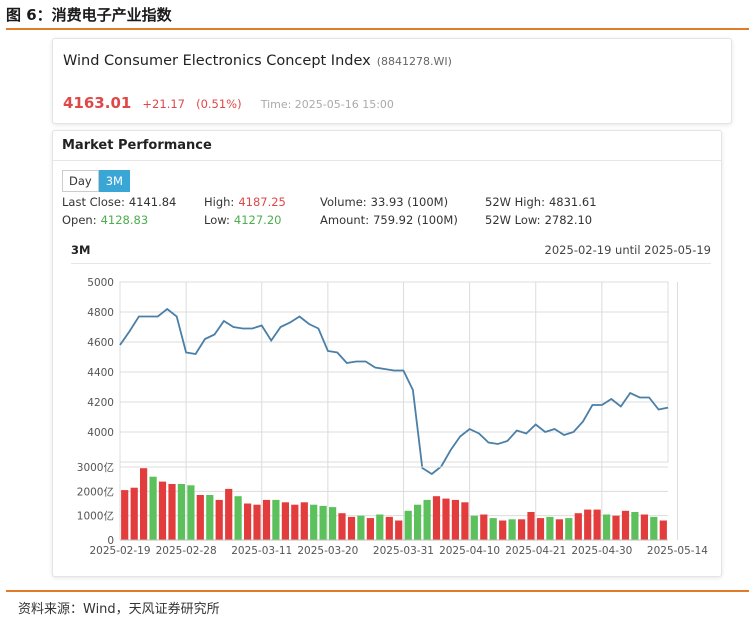 This screenshot has width=755, height=619. Describe the element at coordinates (627, 250) in the screenshot. I see `range-dates: 2025-02-19 until 2025-05-19` at that location.